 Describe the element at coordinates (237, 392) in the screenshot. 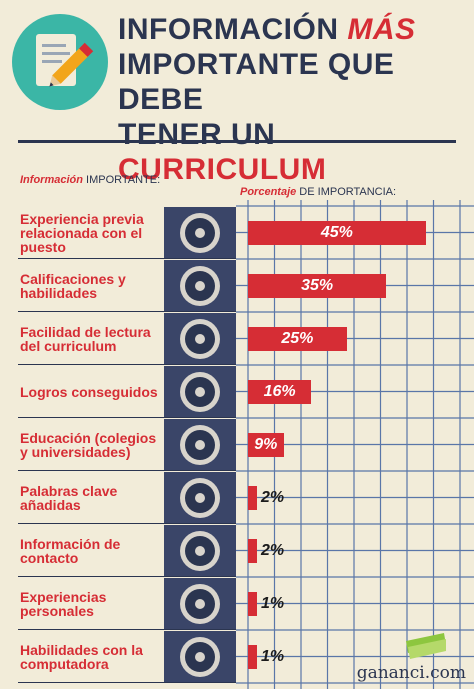

I see `chart-row: Logros conseguidos 16%` at that location.